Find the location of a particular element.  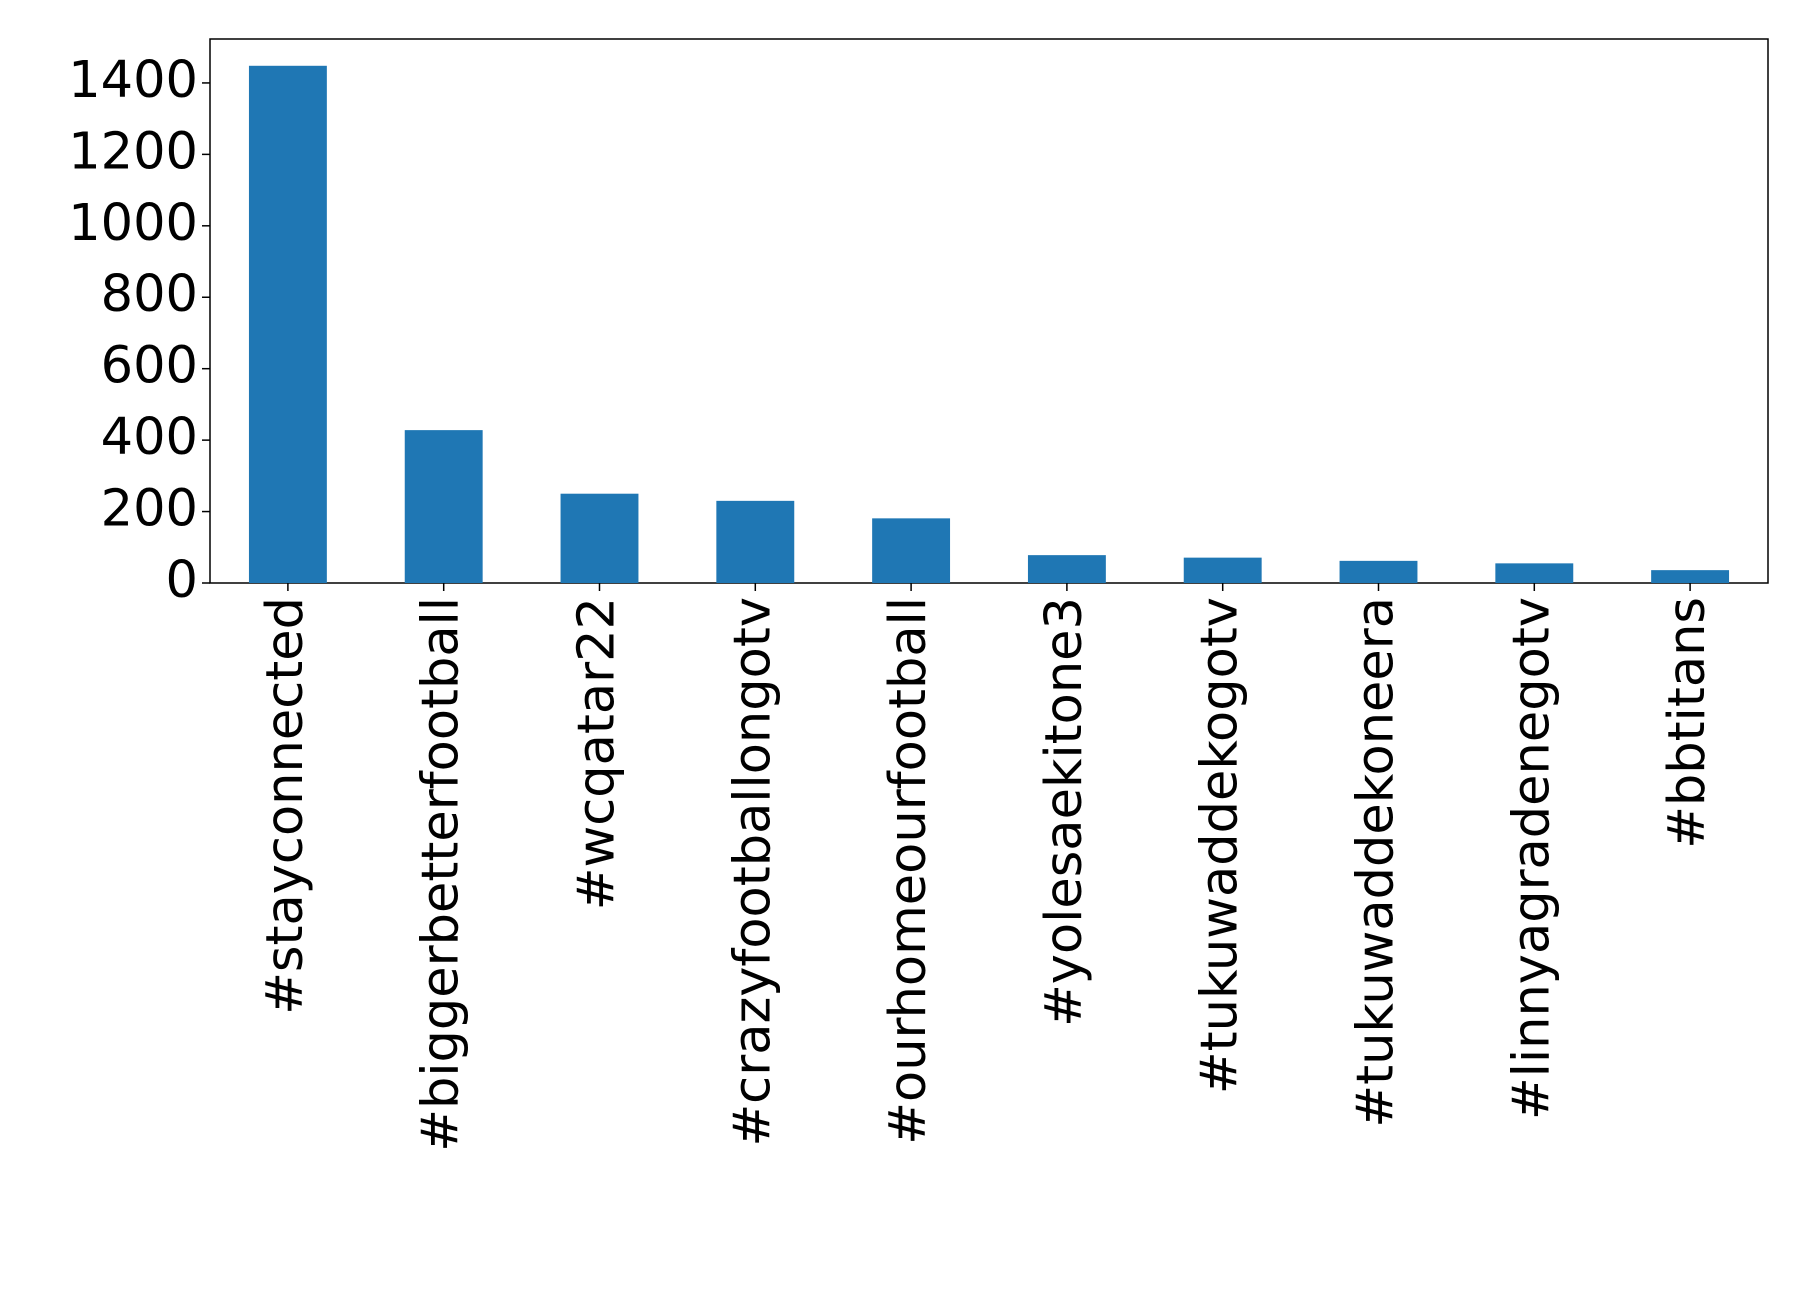

y-tick-label: 1200 is located at coordinates (133, 151).